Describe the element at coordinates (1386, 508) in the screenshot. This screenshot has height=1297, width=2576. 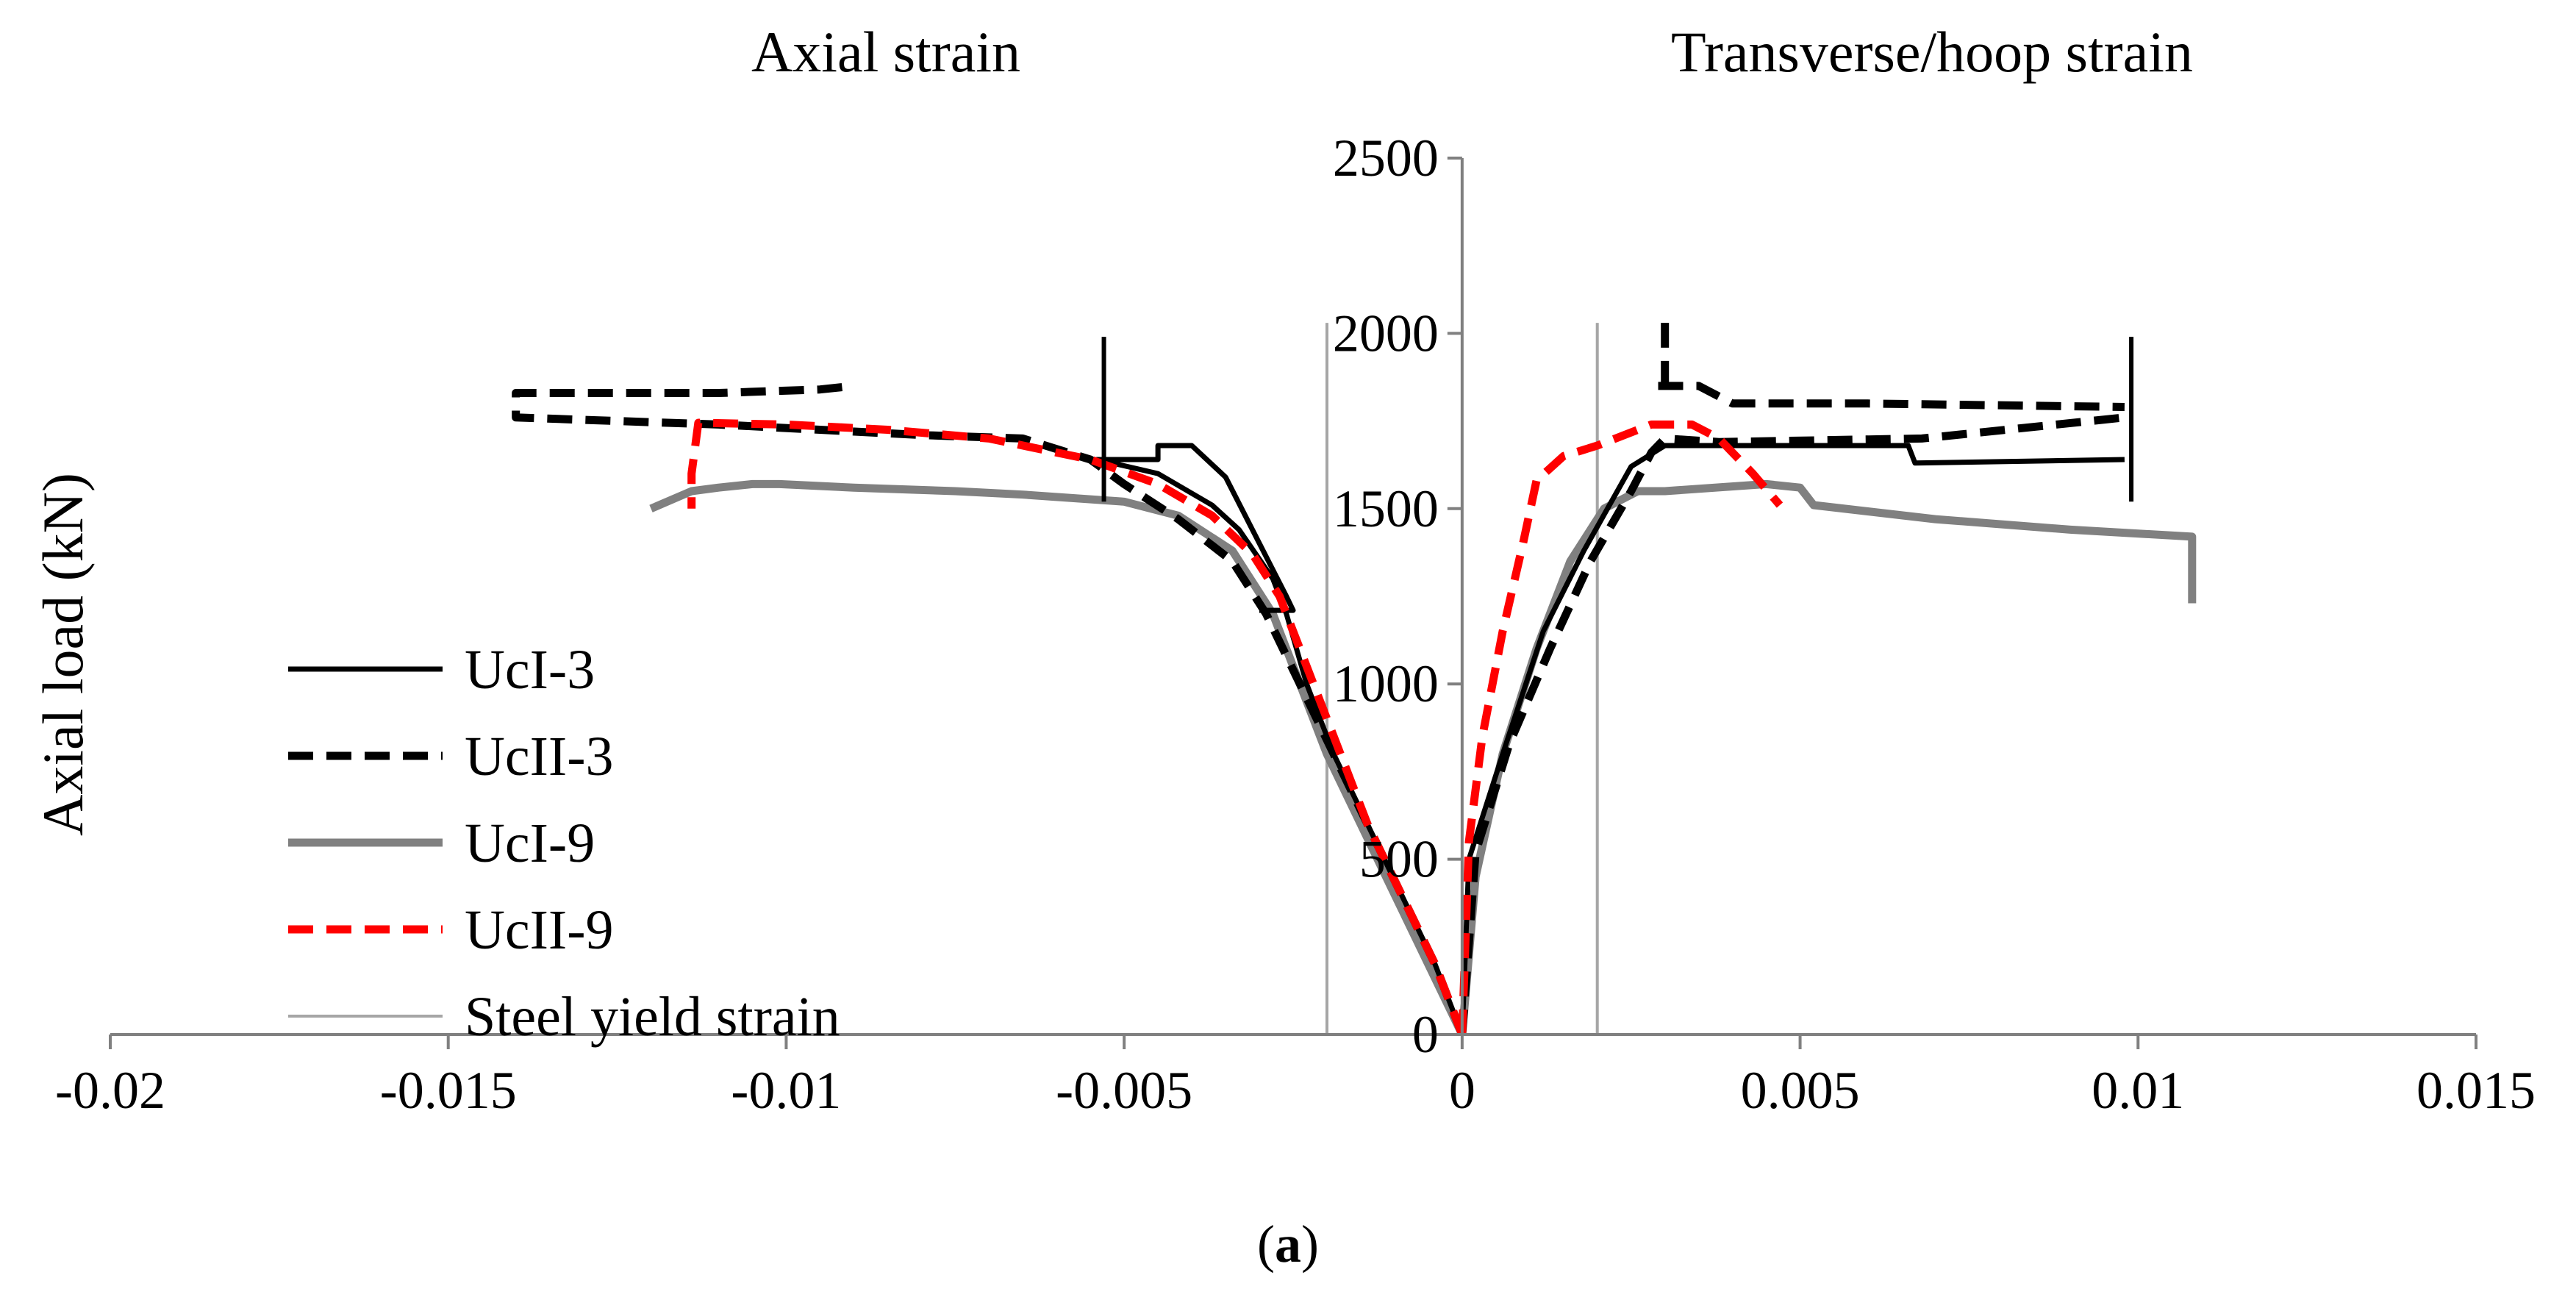
I see `y-tick-label-3: 1500` at that location.